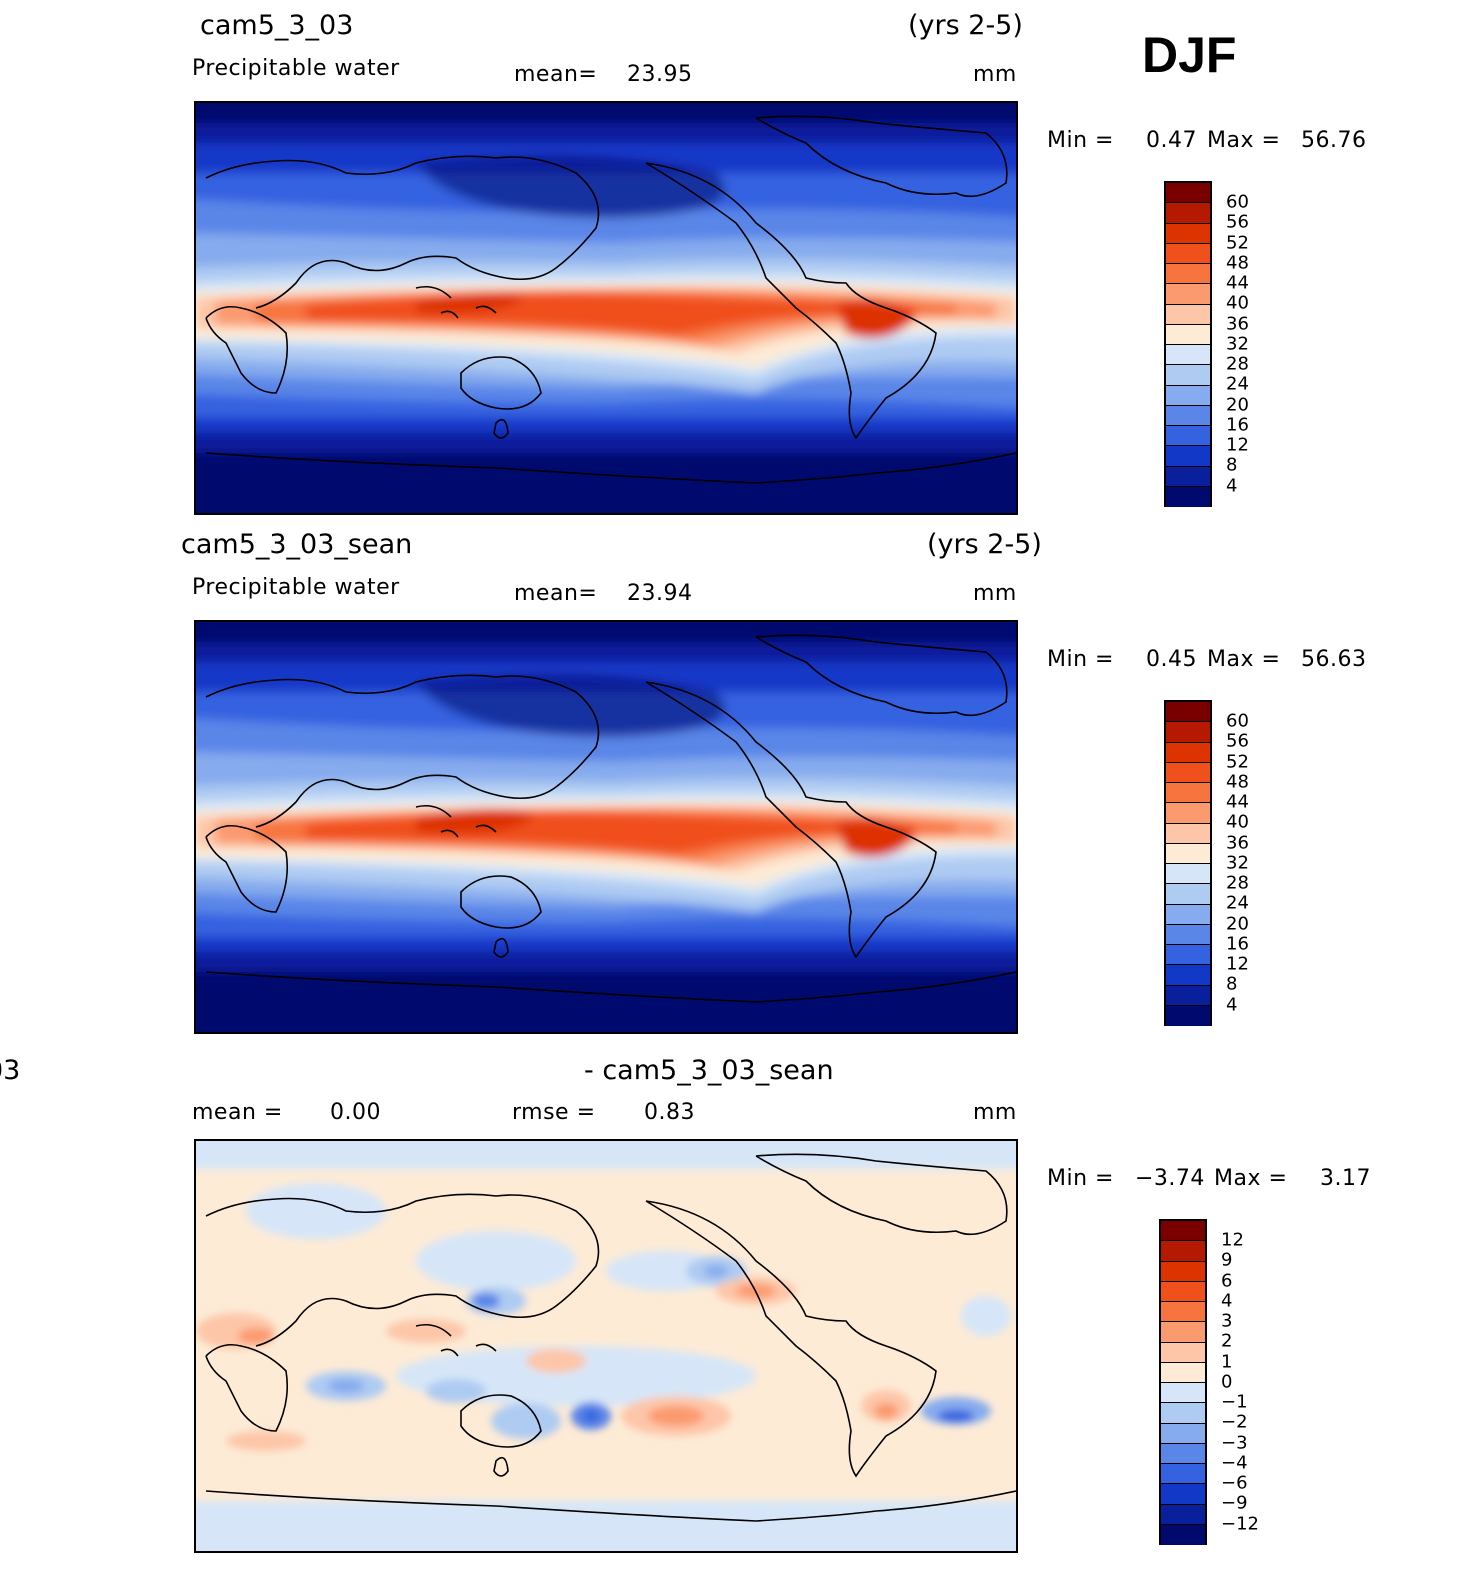 This screenshot has width=1483, height=1569. I want to click on colorbar-tick: 40, so click(1237, 303).